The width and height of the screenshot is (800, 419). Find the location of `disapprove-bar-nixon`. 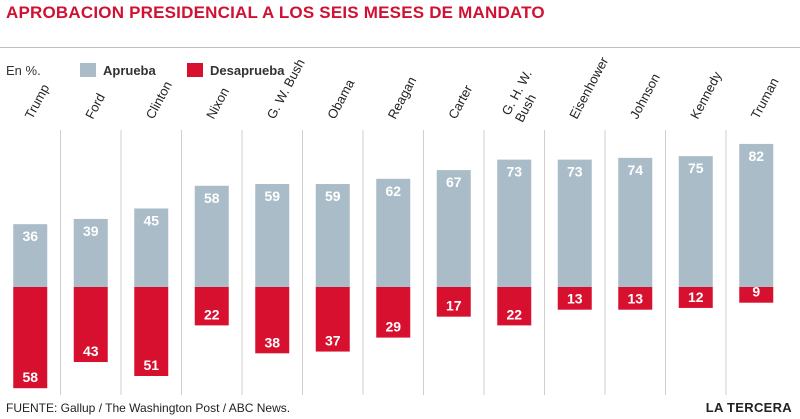

disapprove-bar-nixon is located at coordinates (211, 306).